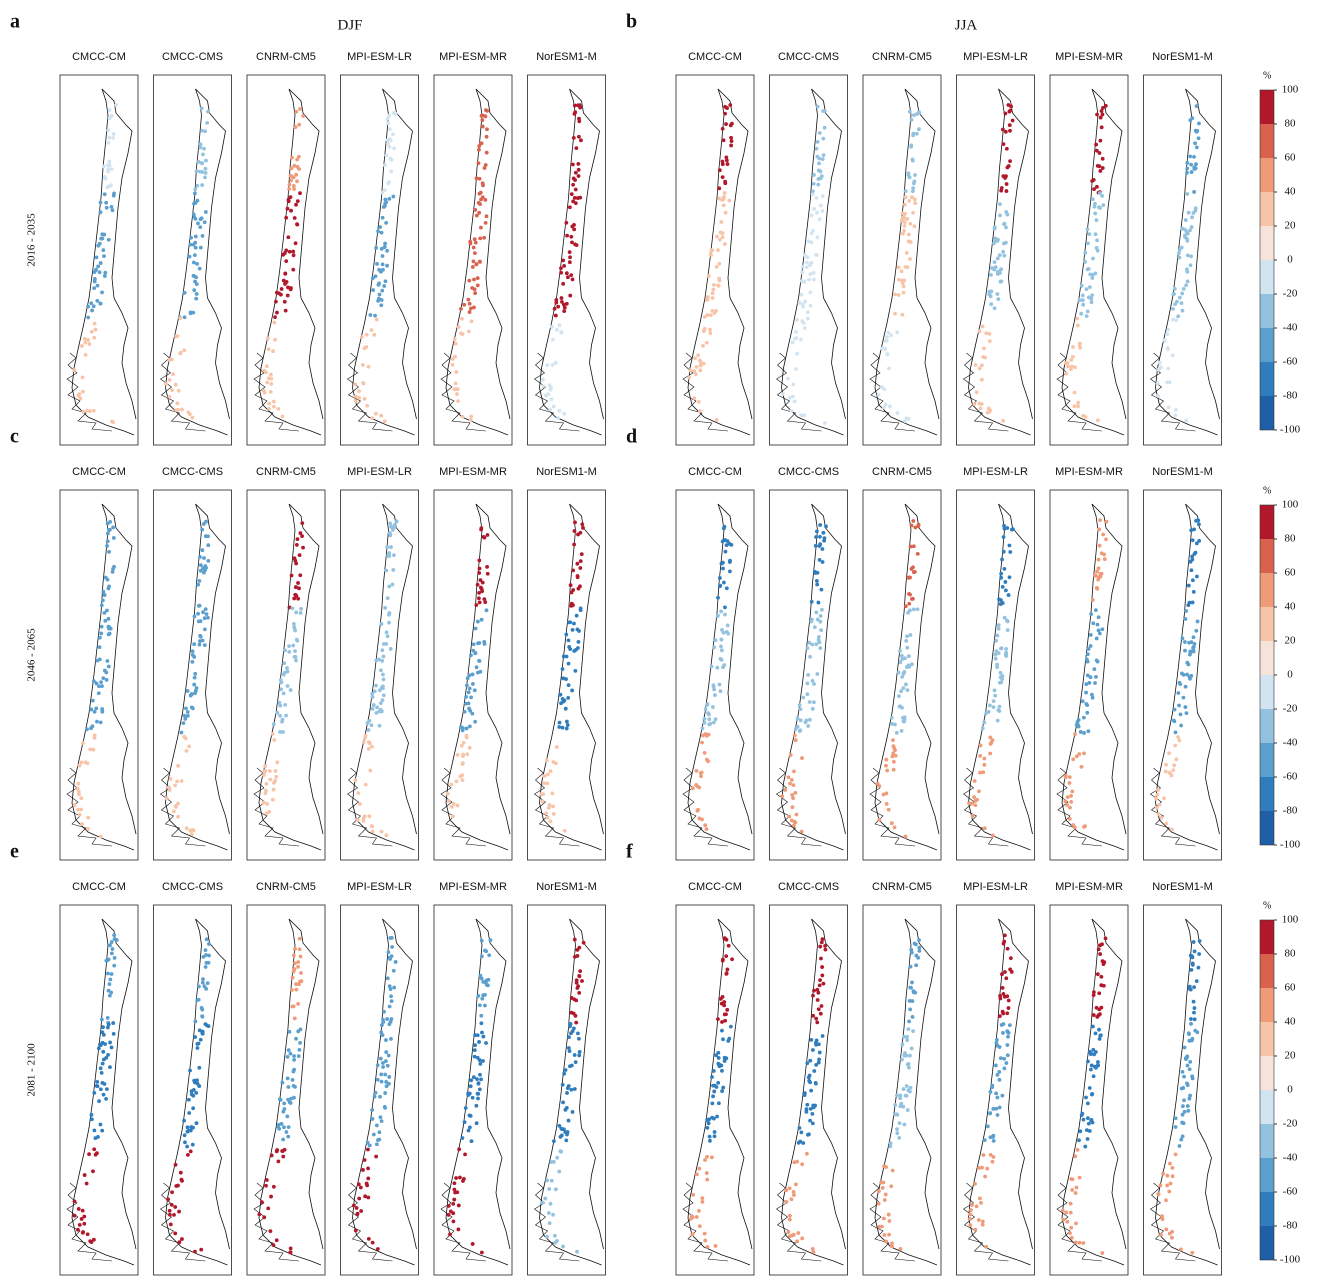 Image resolution: width=1318 pixels, height=1284 pixels. Describe the element at coordinates (1291, 158) in the screenshot. I see `colorbar-tick-label: 60` at that location.